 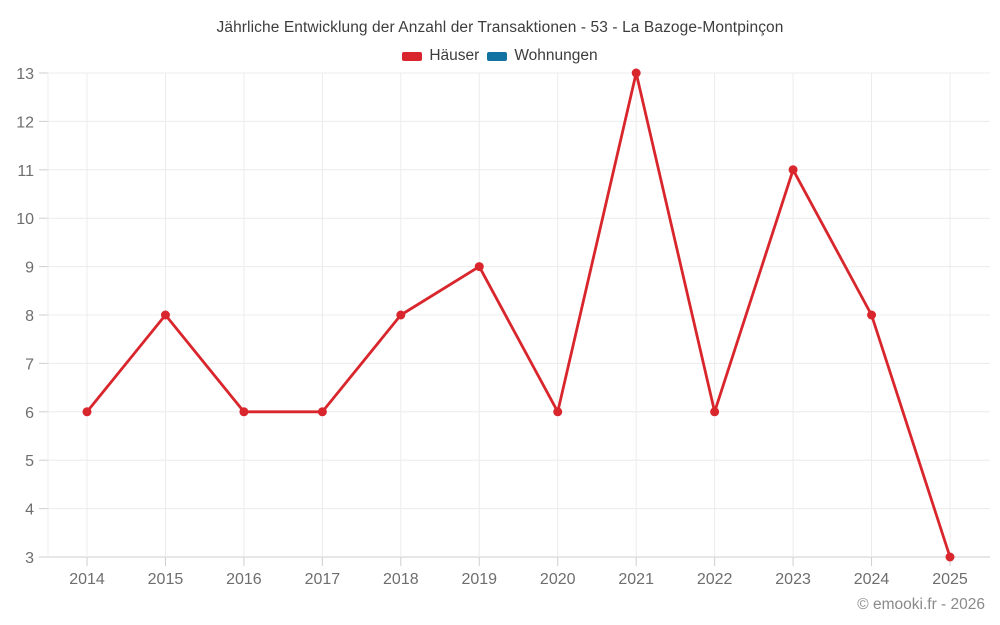 I want to click on x-tick-label: 2022, so click(x=715, y=579).